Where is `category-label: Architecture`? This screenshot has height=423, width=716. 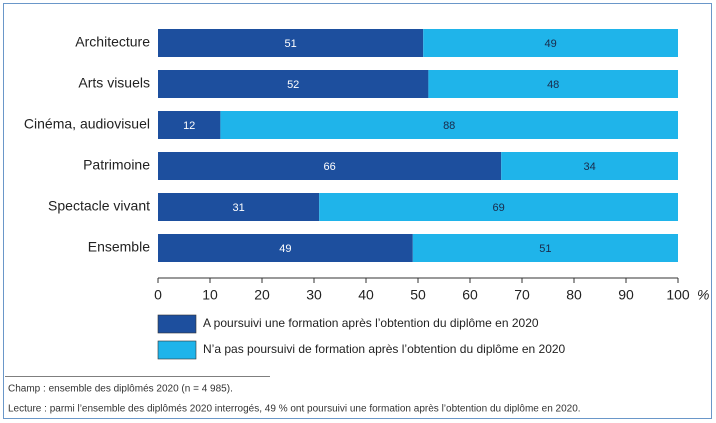 category-label: Architecture is located at coordinates (112, 42).